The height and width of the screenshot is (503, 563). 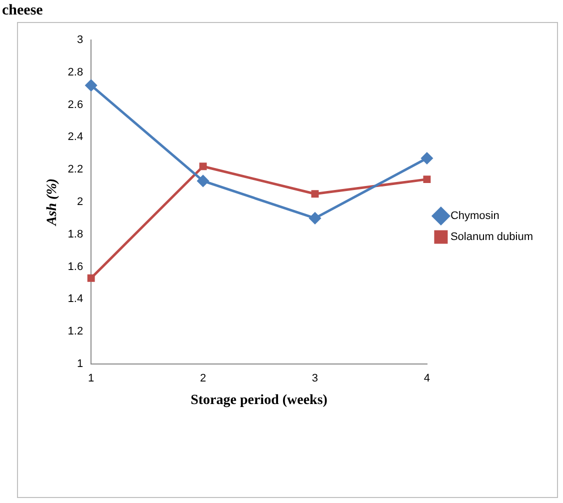 I want to click on y-tick-label: 2, so click(x=80, y=202).